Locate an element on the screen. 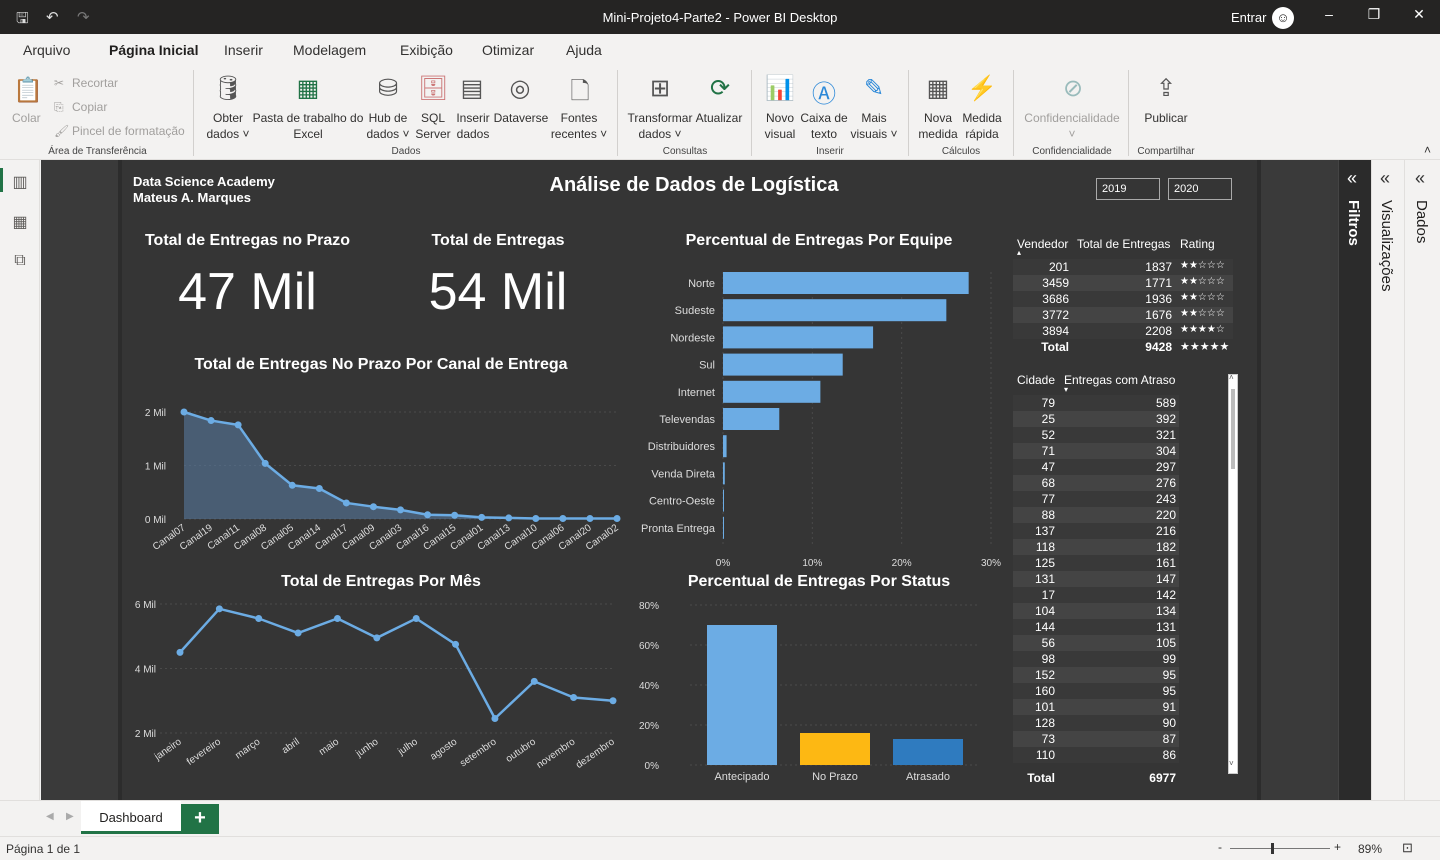 This screenshot has height=860, width=1440. new-measure-button: Nova medida is located at coordinates (938, 126).